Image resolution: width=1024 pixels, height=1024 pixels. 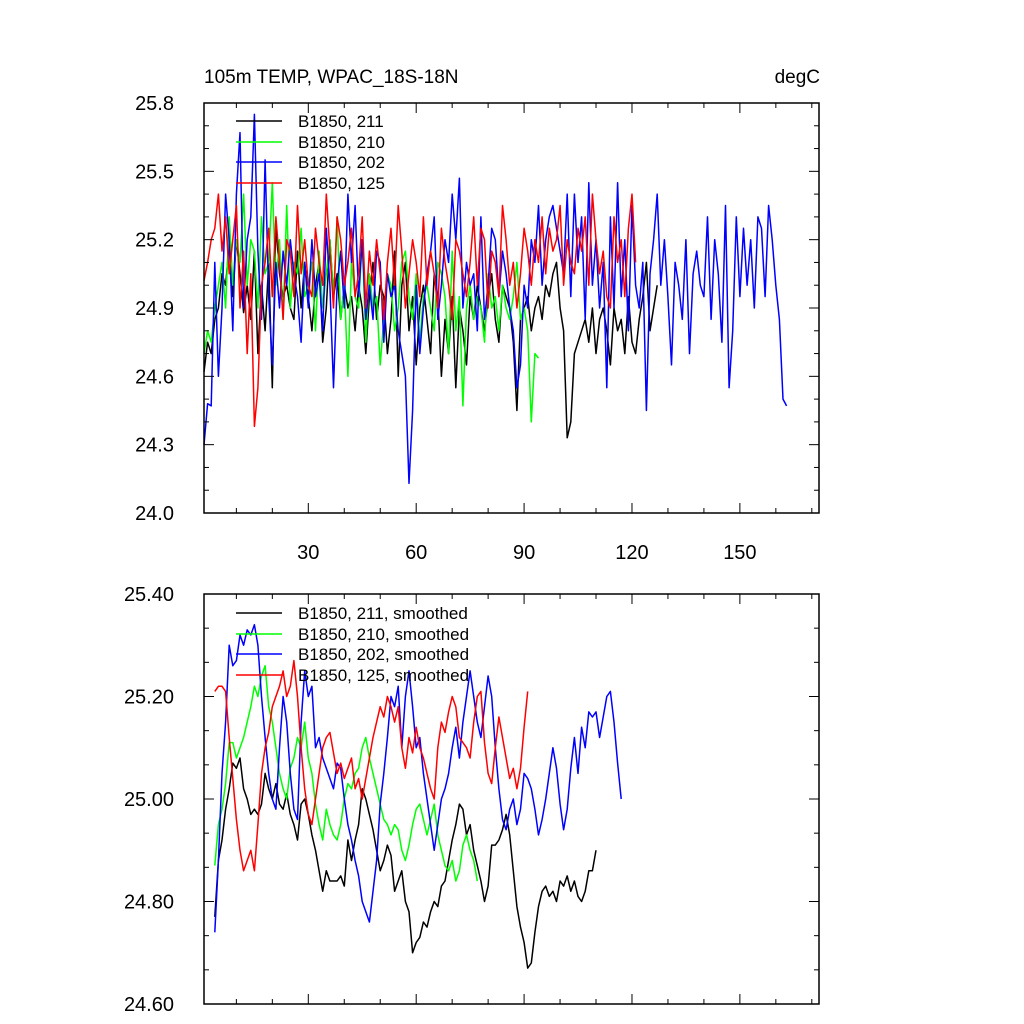 I want to click on legend-label-top-125: B1850, 125, so click(x=341, y=183).